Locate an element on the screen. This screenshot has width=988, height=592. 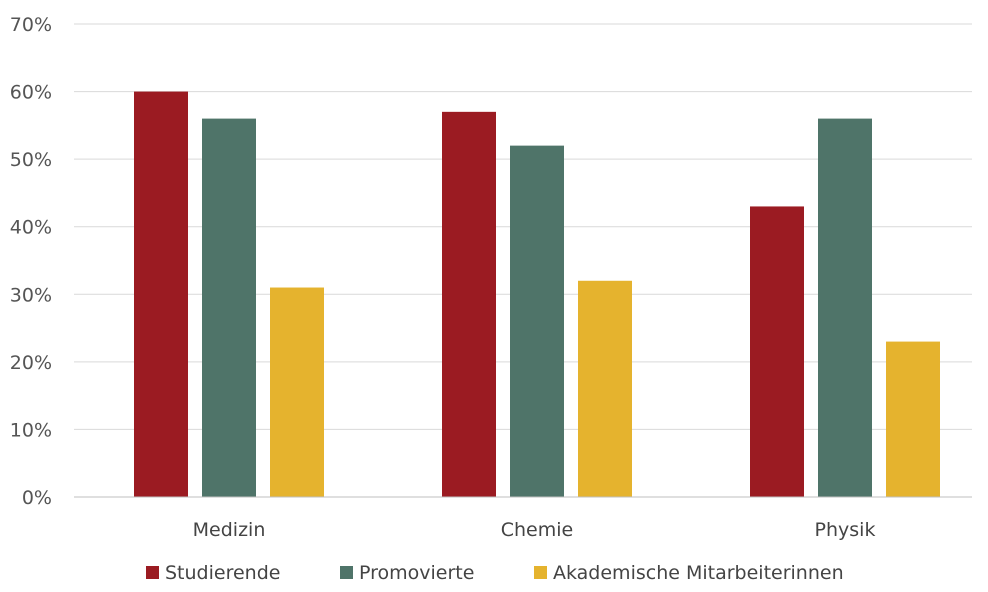
bar-medizin-promovierte is located at coordinates (229, 307).